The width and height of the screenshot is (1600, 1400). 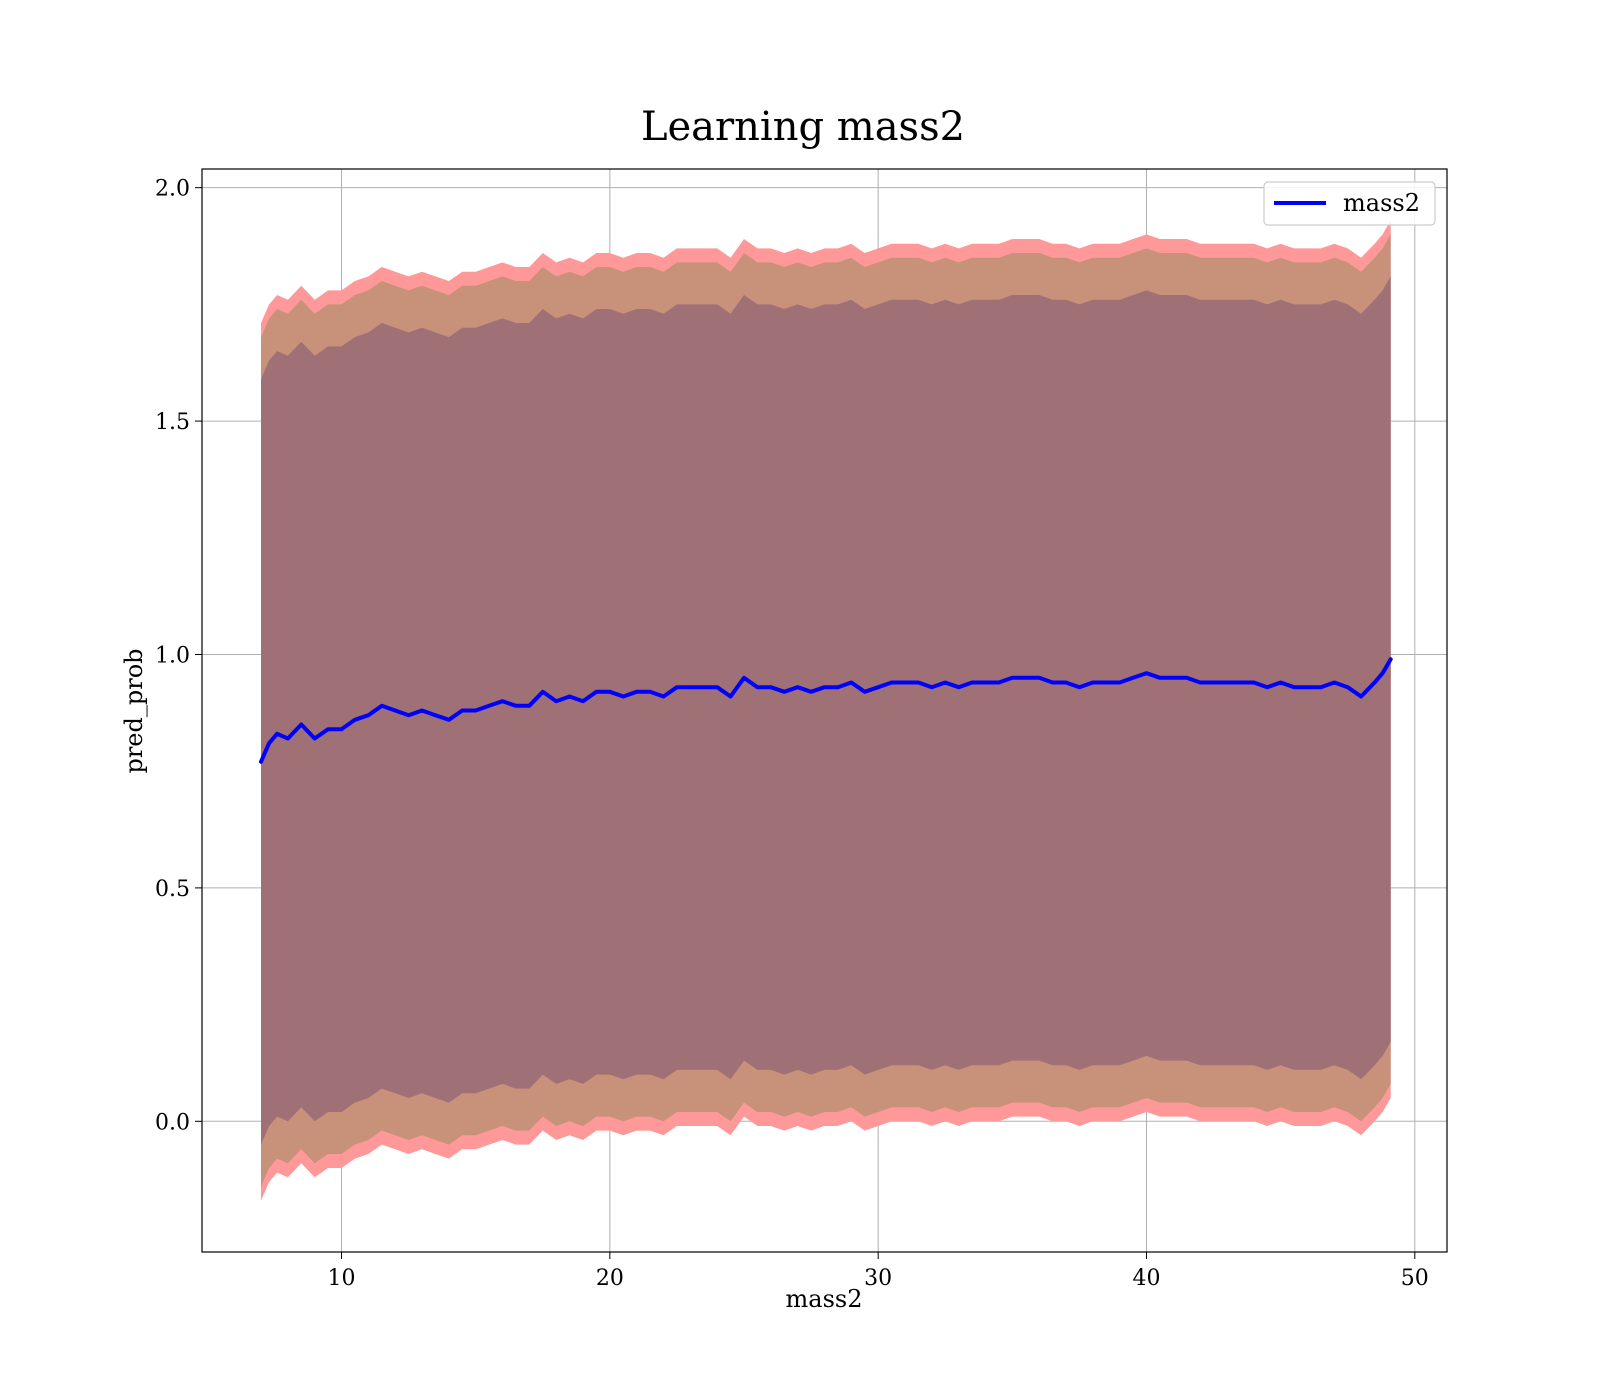 I want to click on y-tick-label: 1.0, so click(x=172, y=655).